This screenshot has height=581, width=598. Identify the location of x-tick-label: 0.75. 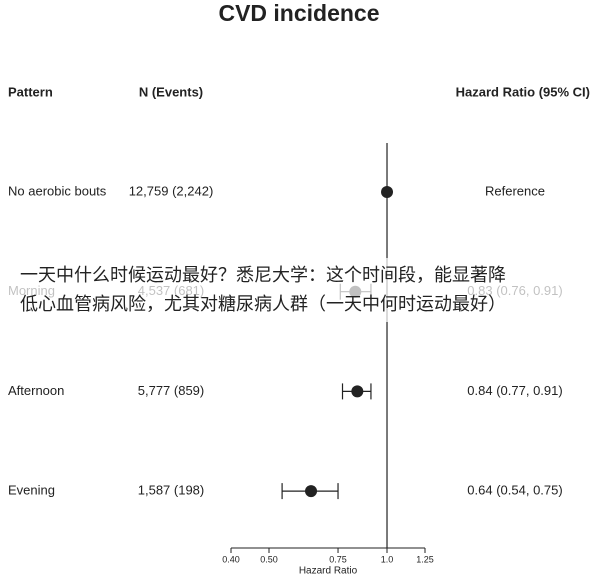
(338, 559).